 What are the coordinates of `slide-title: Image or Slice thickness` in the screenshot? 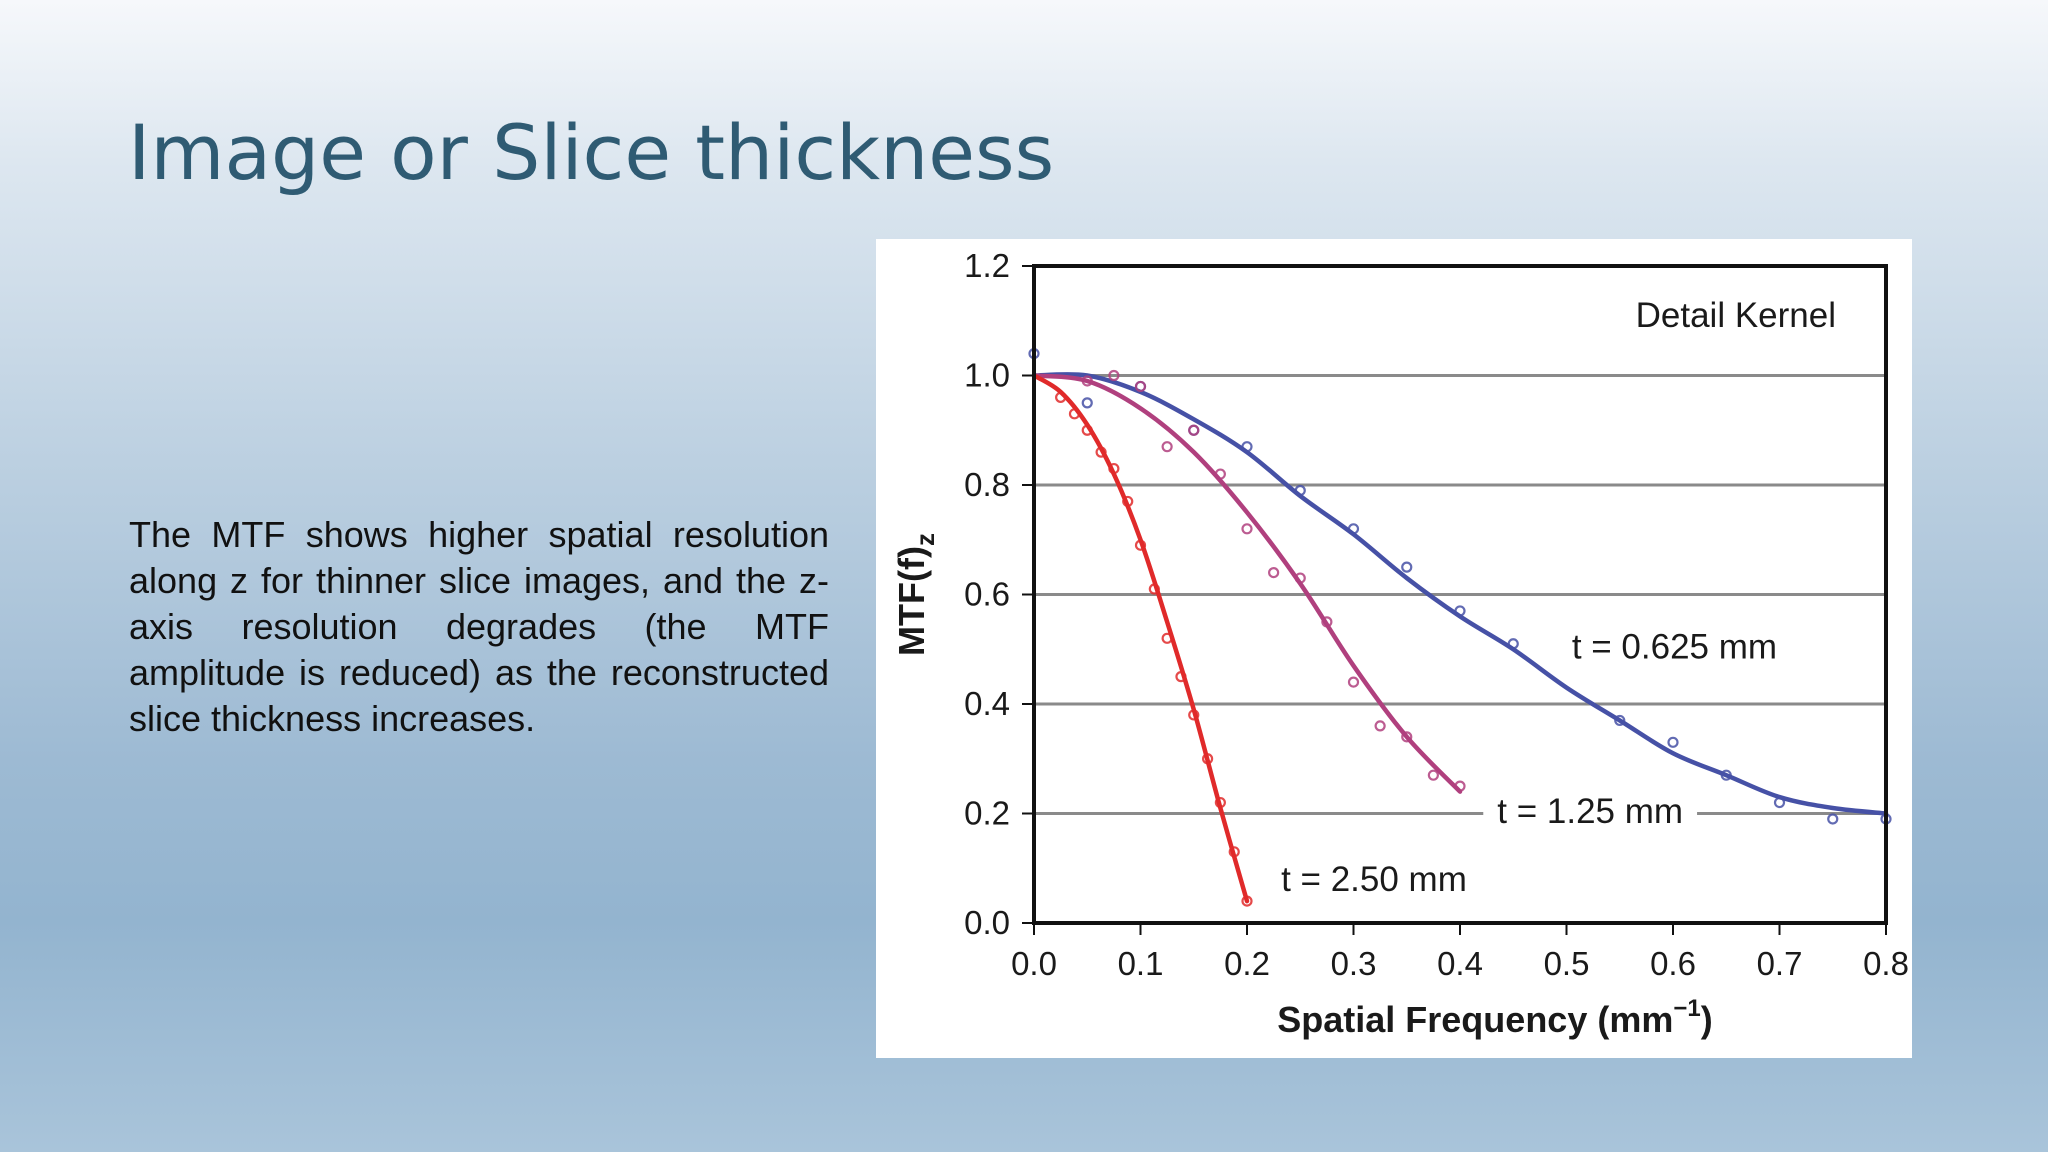 It's located at (591, 152).